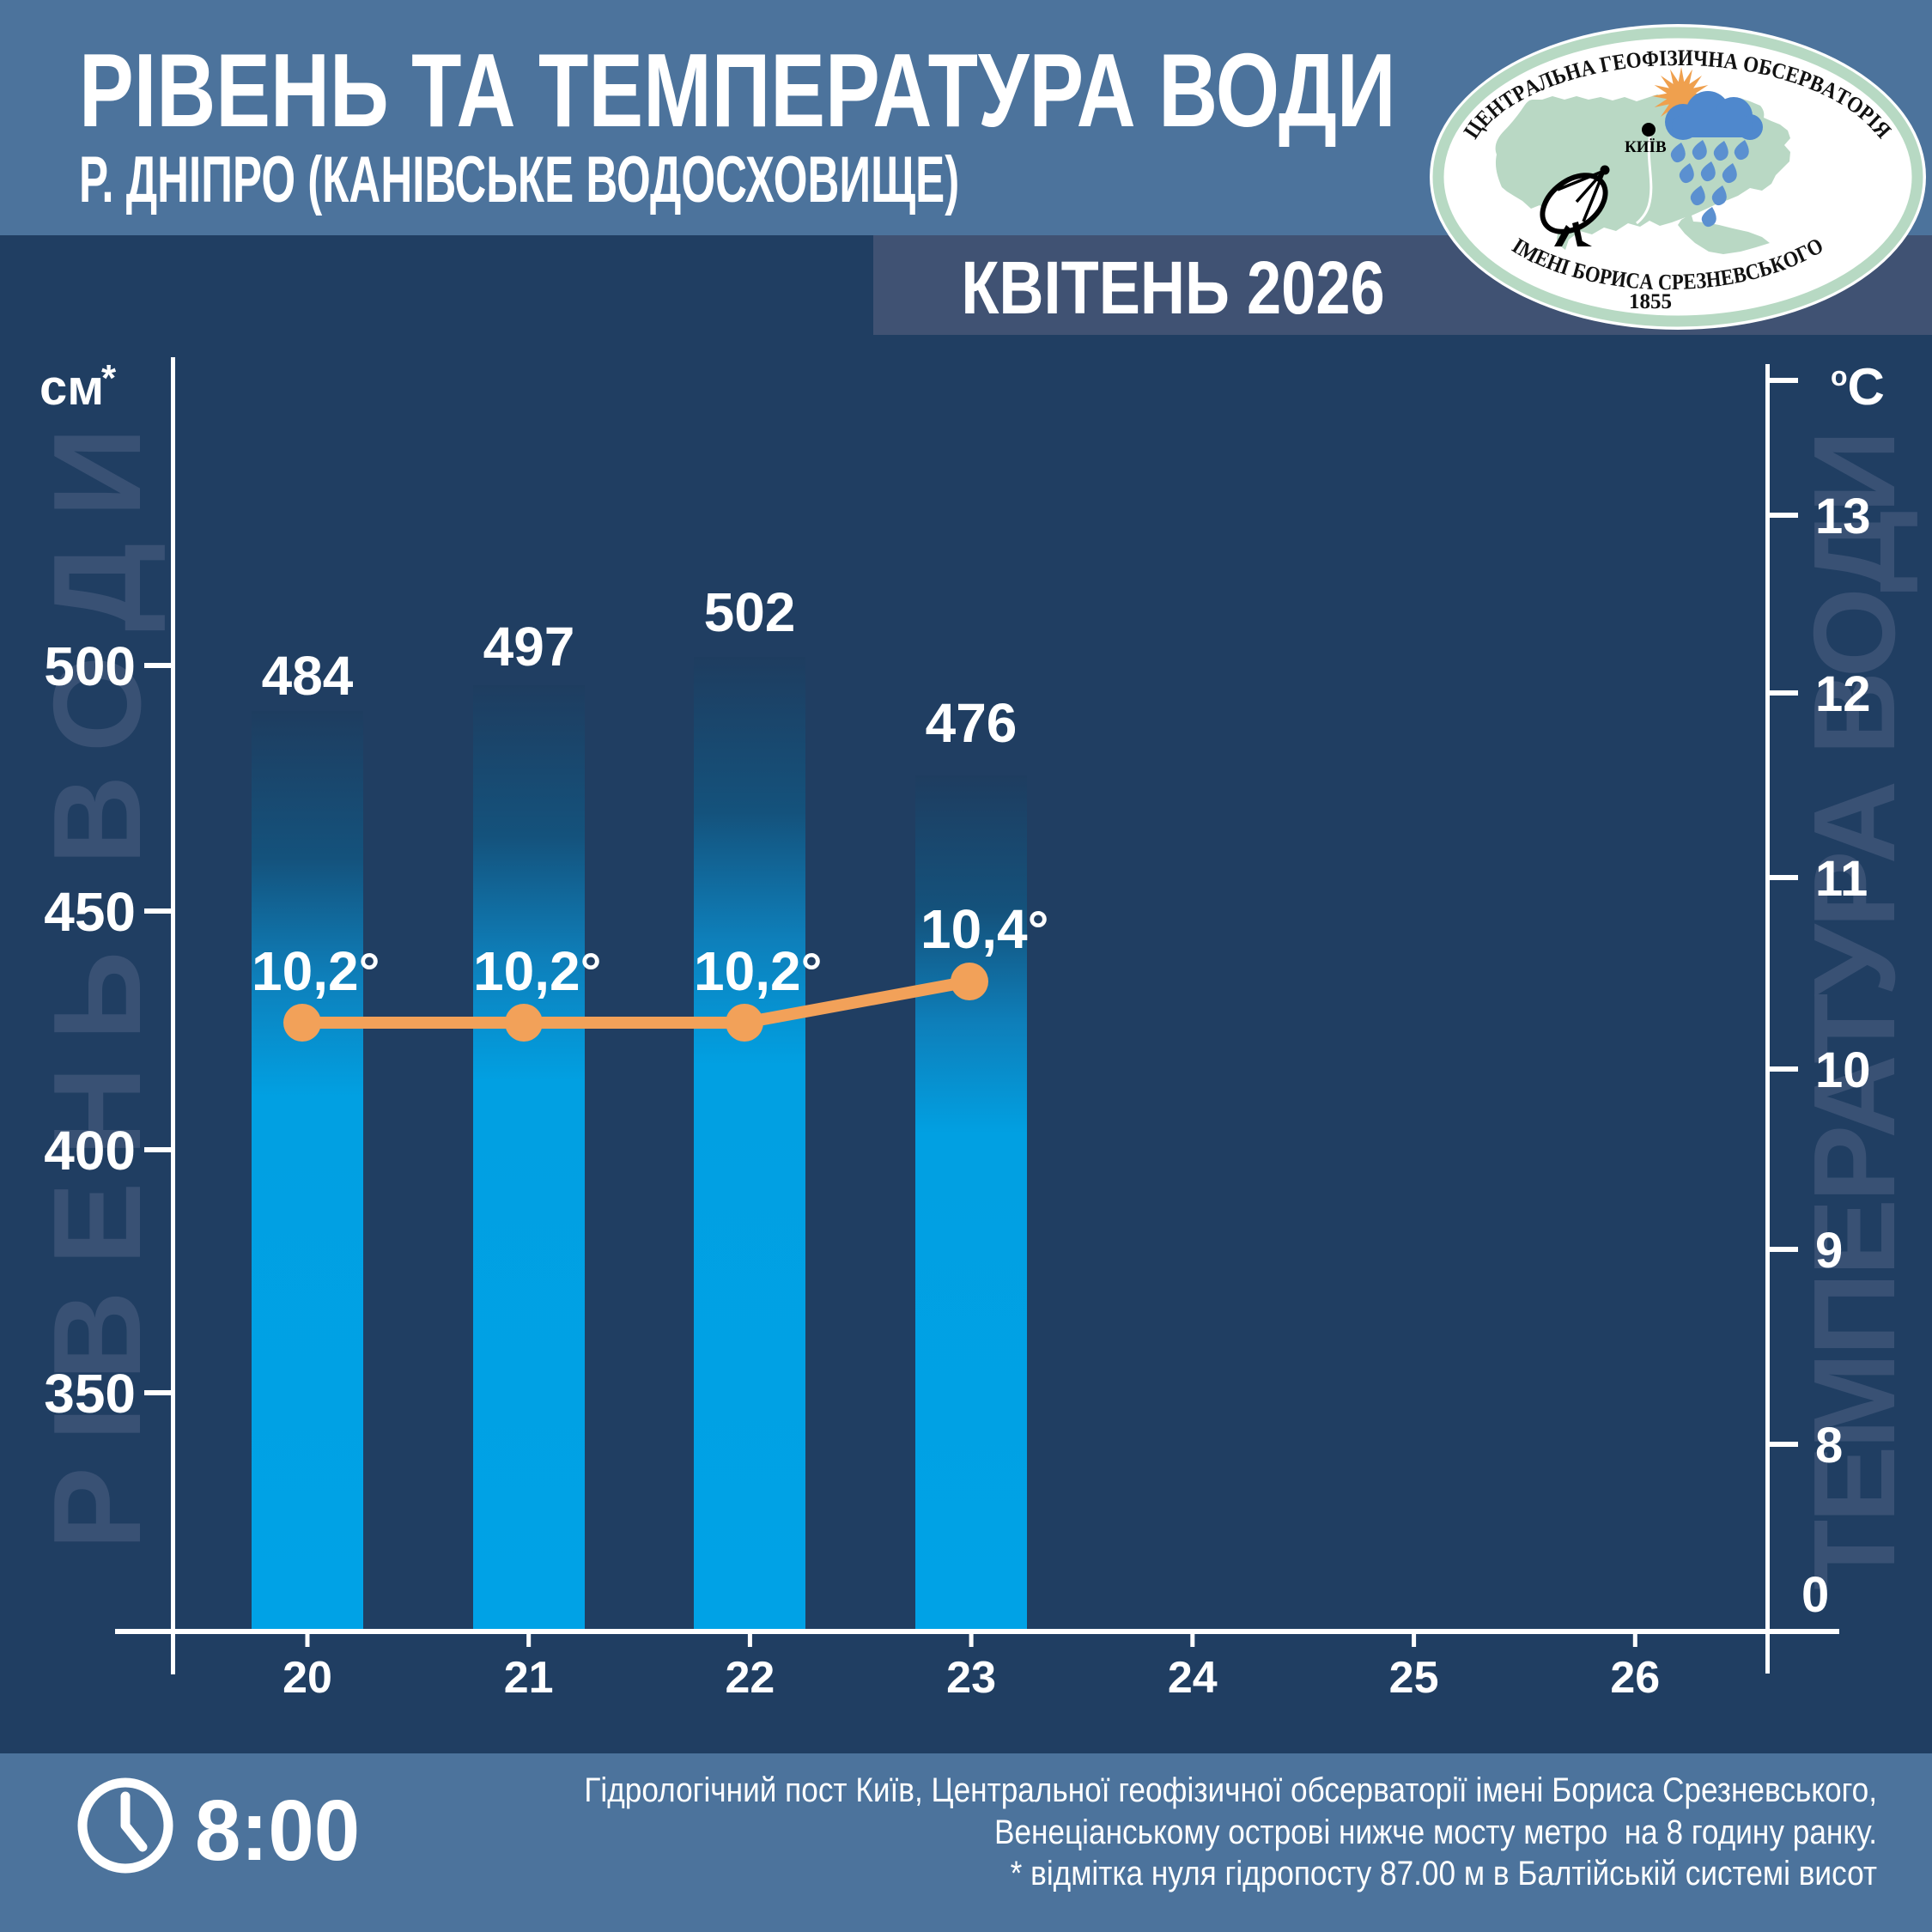 This screenshot has width=1932, height=1932. Describe the element at coordinates (1414, 1678) in the screenshot. I see `svg-text: 25` at that location.